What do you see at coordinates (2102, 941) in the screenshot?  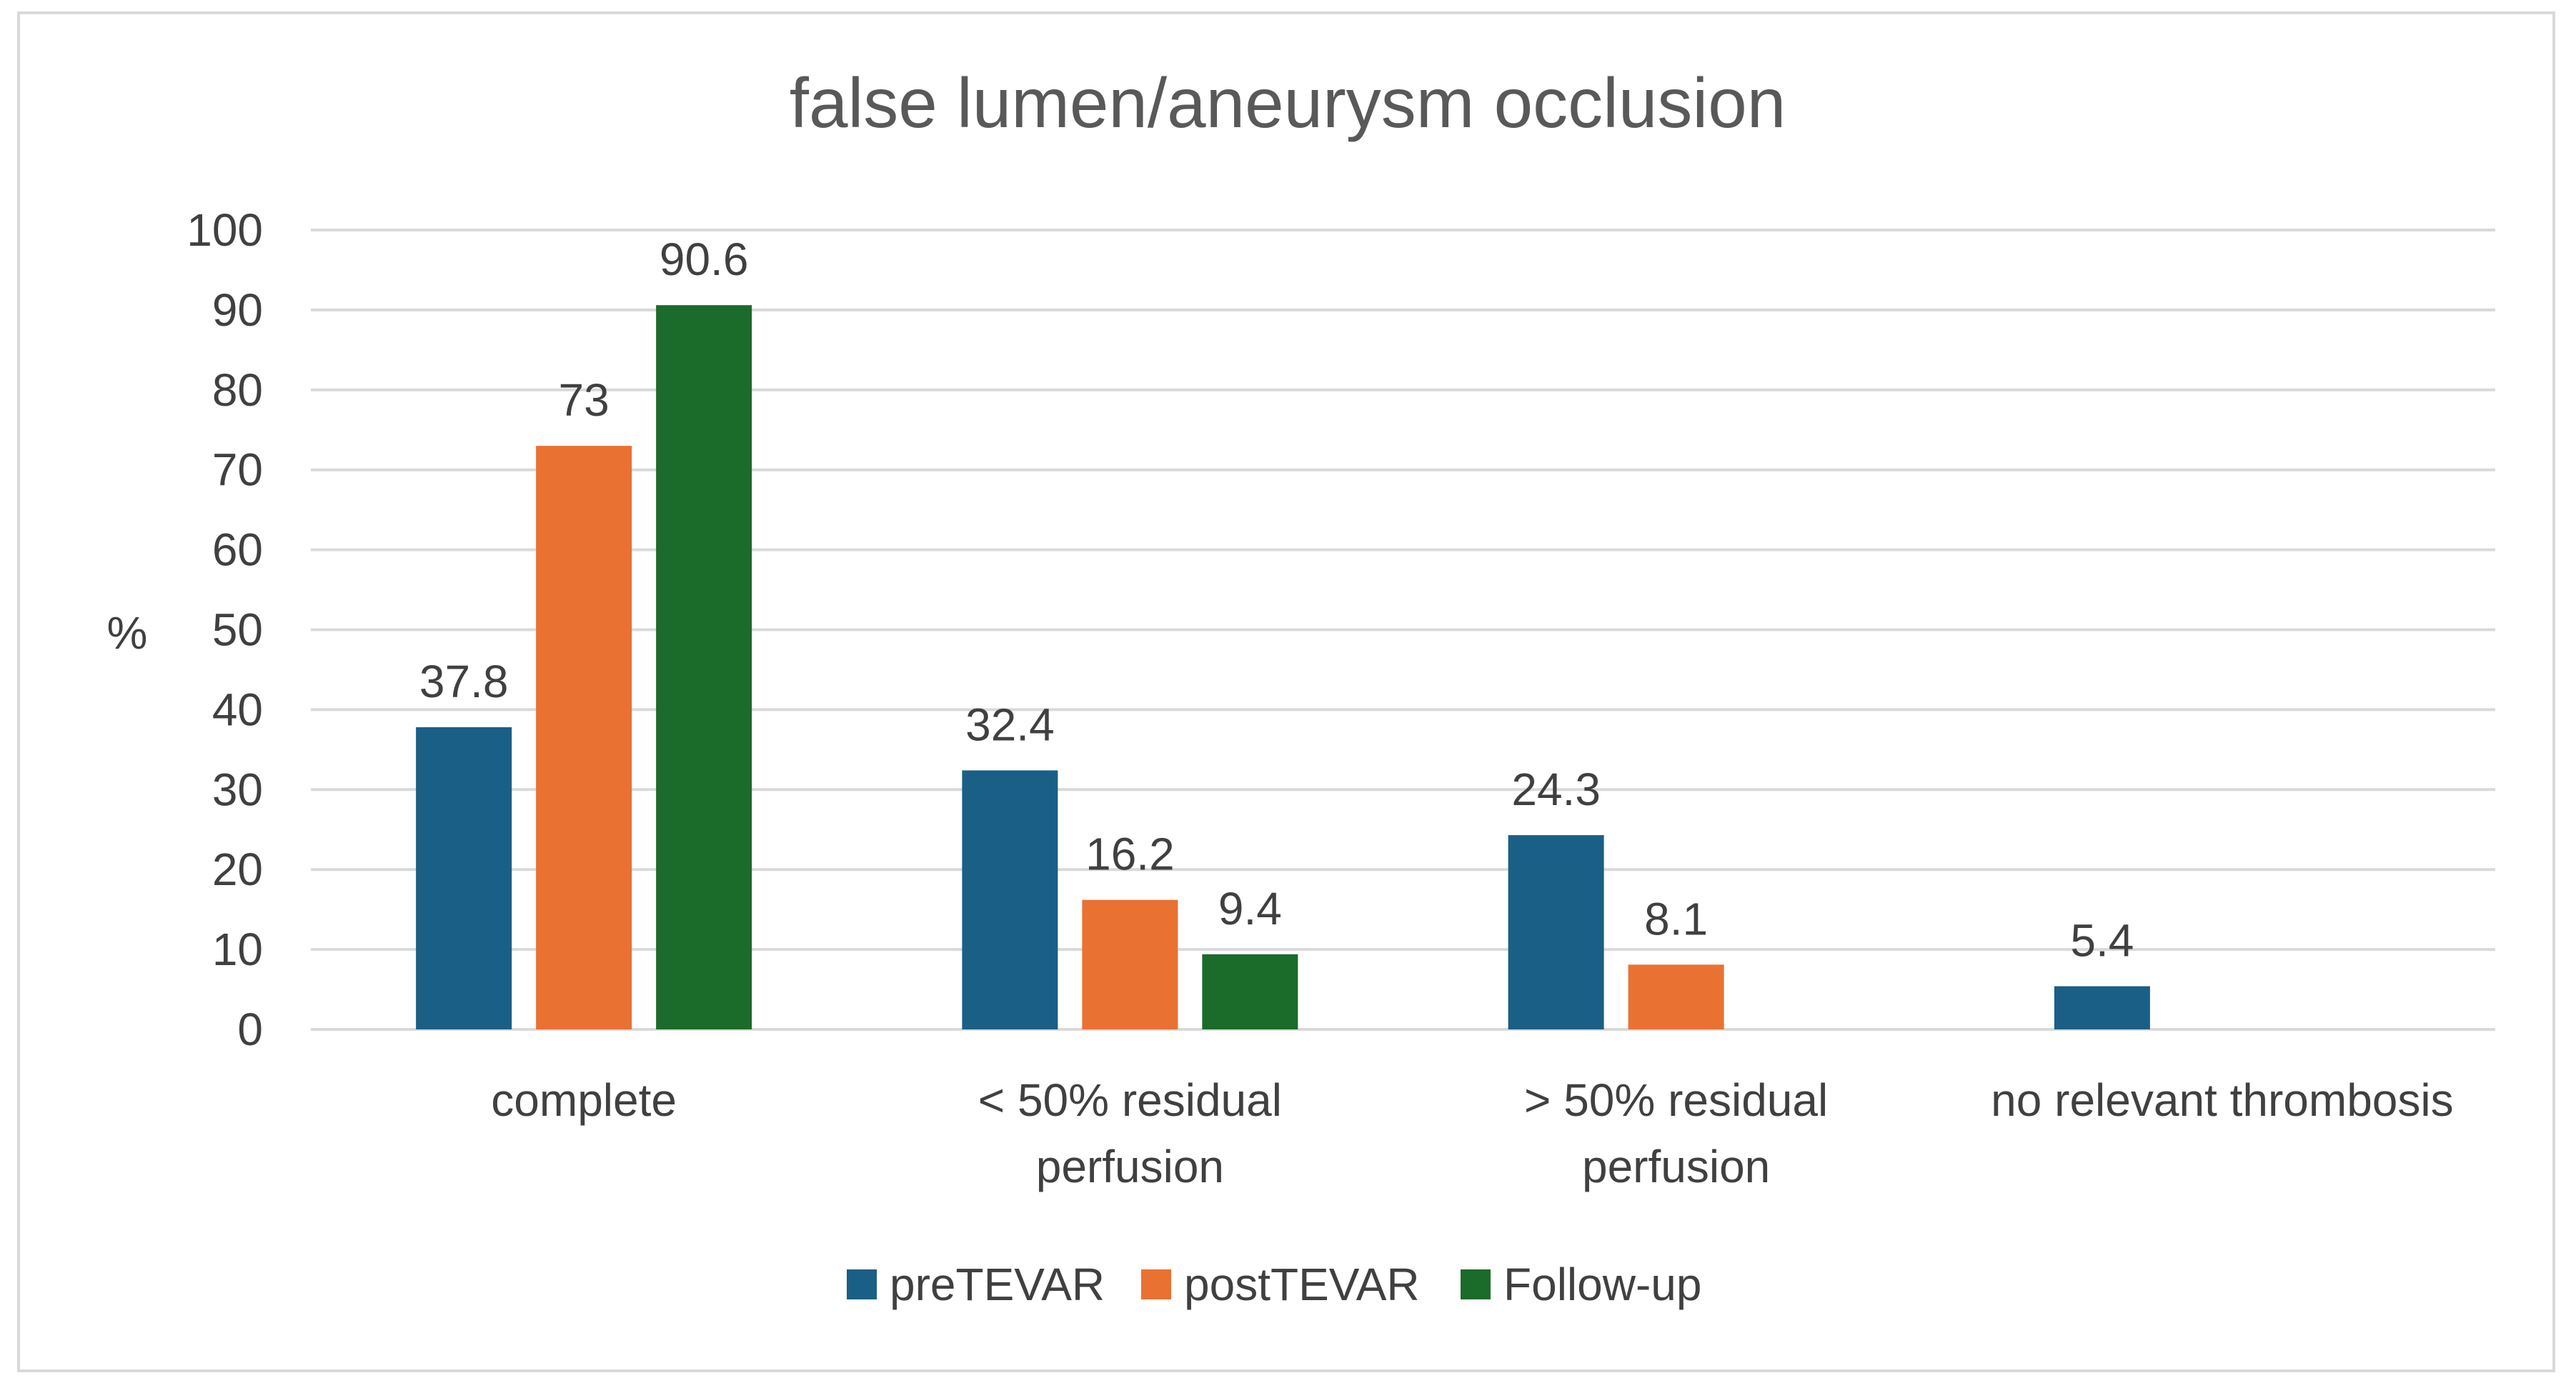 I see `data-label: 5.4` at bounding box center [2102, 941].